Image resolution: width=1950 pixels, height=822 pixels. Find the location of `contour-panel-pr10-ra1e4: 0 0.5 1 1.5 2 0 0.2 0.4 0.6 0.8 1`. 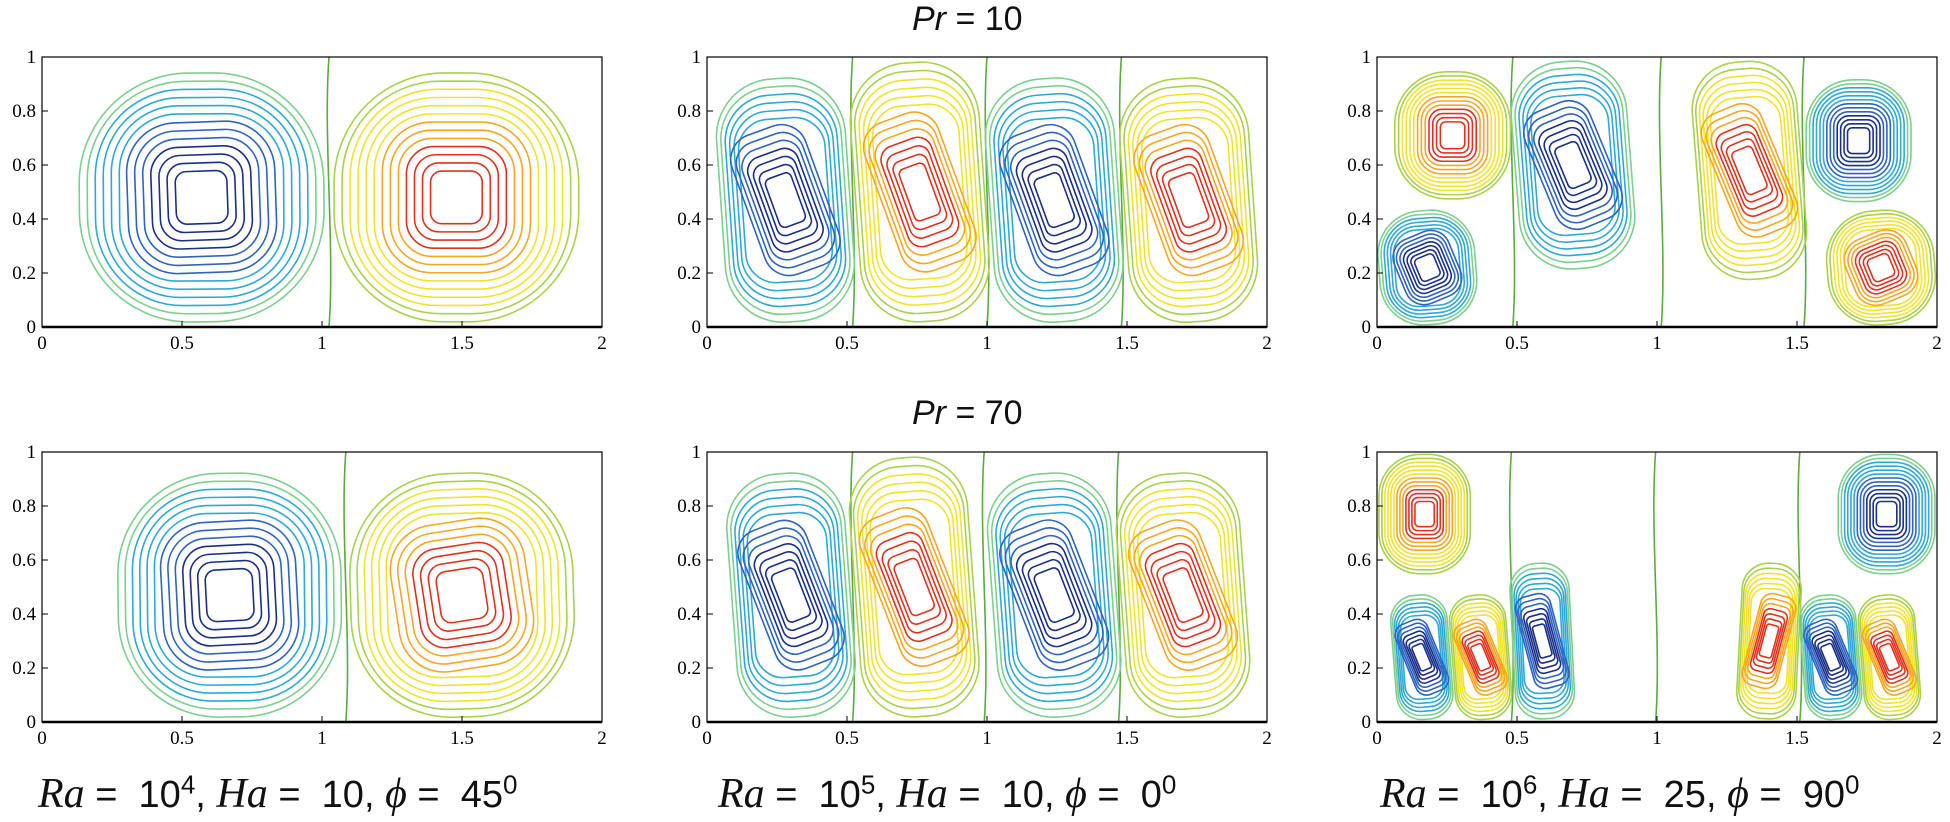

contour-panel-pr10-ra1e4: 0 0.5 1 1.5 2 0 0.2 0.4 0.6 0.8 1 is located at coordinates (309, 200).